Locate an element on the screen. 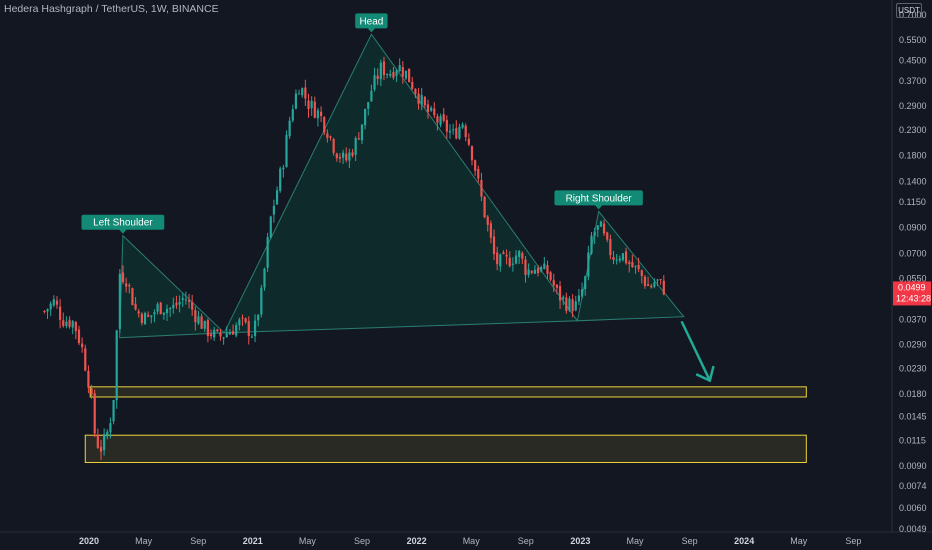 The height and width of the screenshot is (550, 932). last-price-value: 0.0499 is located at coordinates (912, 287).